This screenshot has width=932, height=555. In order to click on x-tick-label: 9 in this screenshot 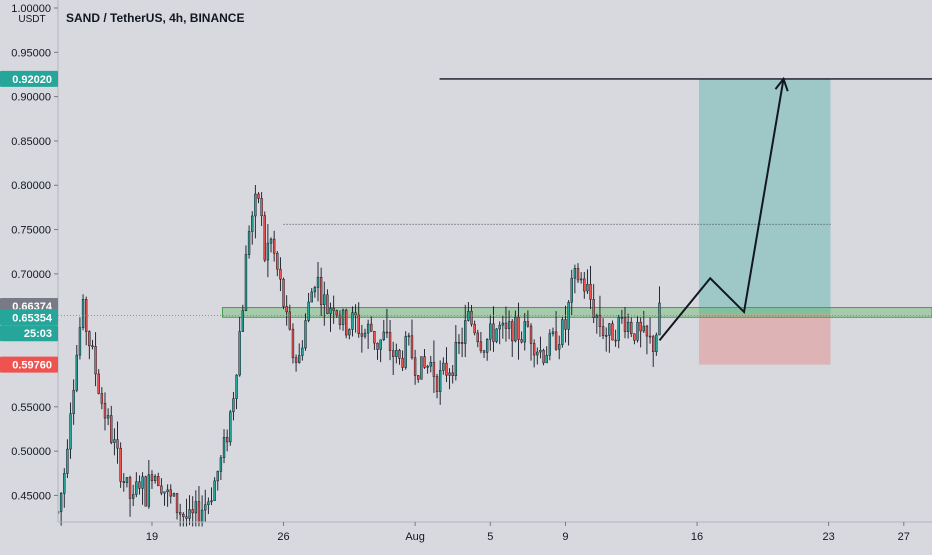, I will do `click(565, 537)`.